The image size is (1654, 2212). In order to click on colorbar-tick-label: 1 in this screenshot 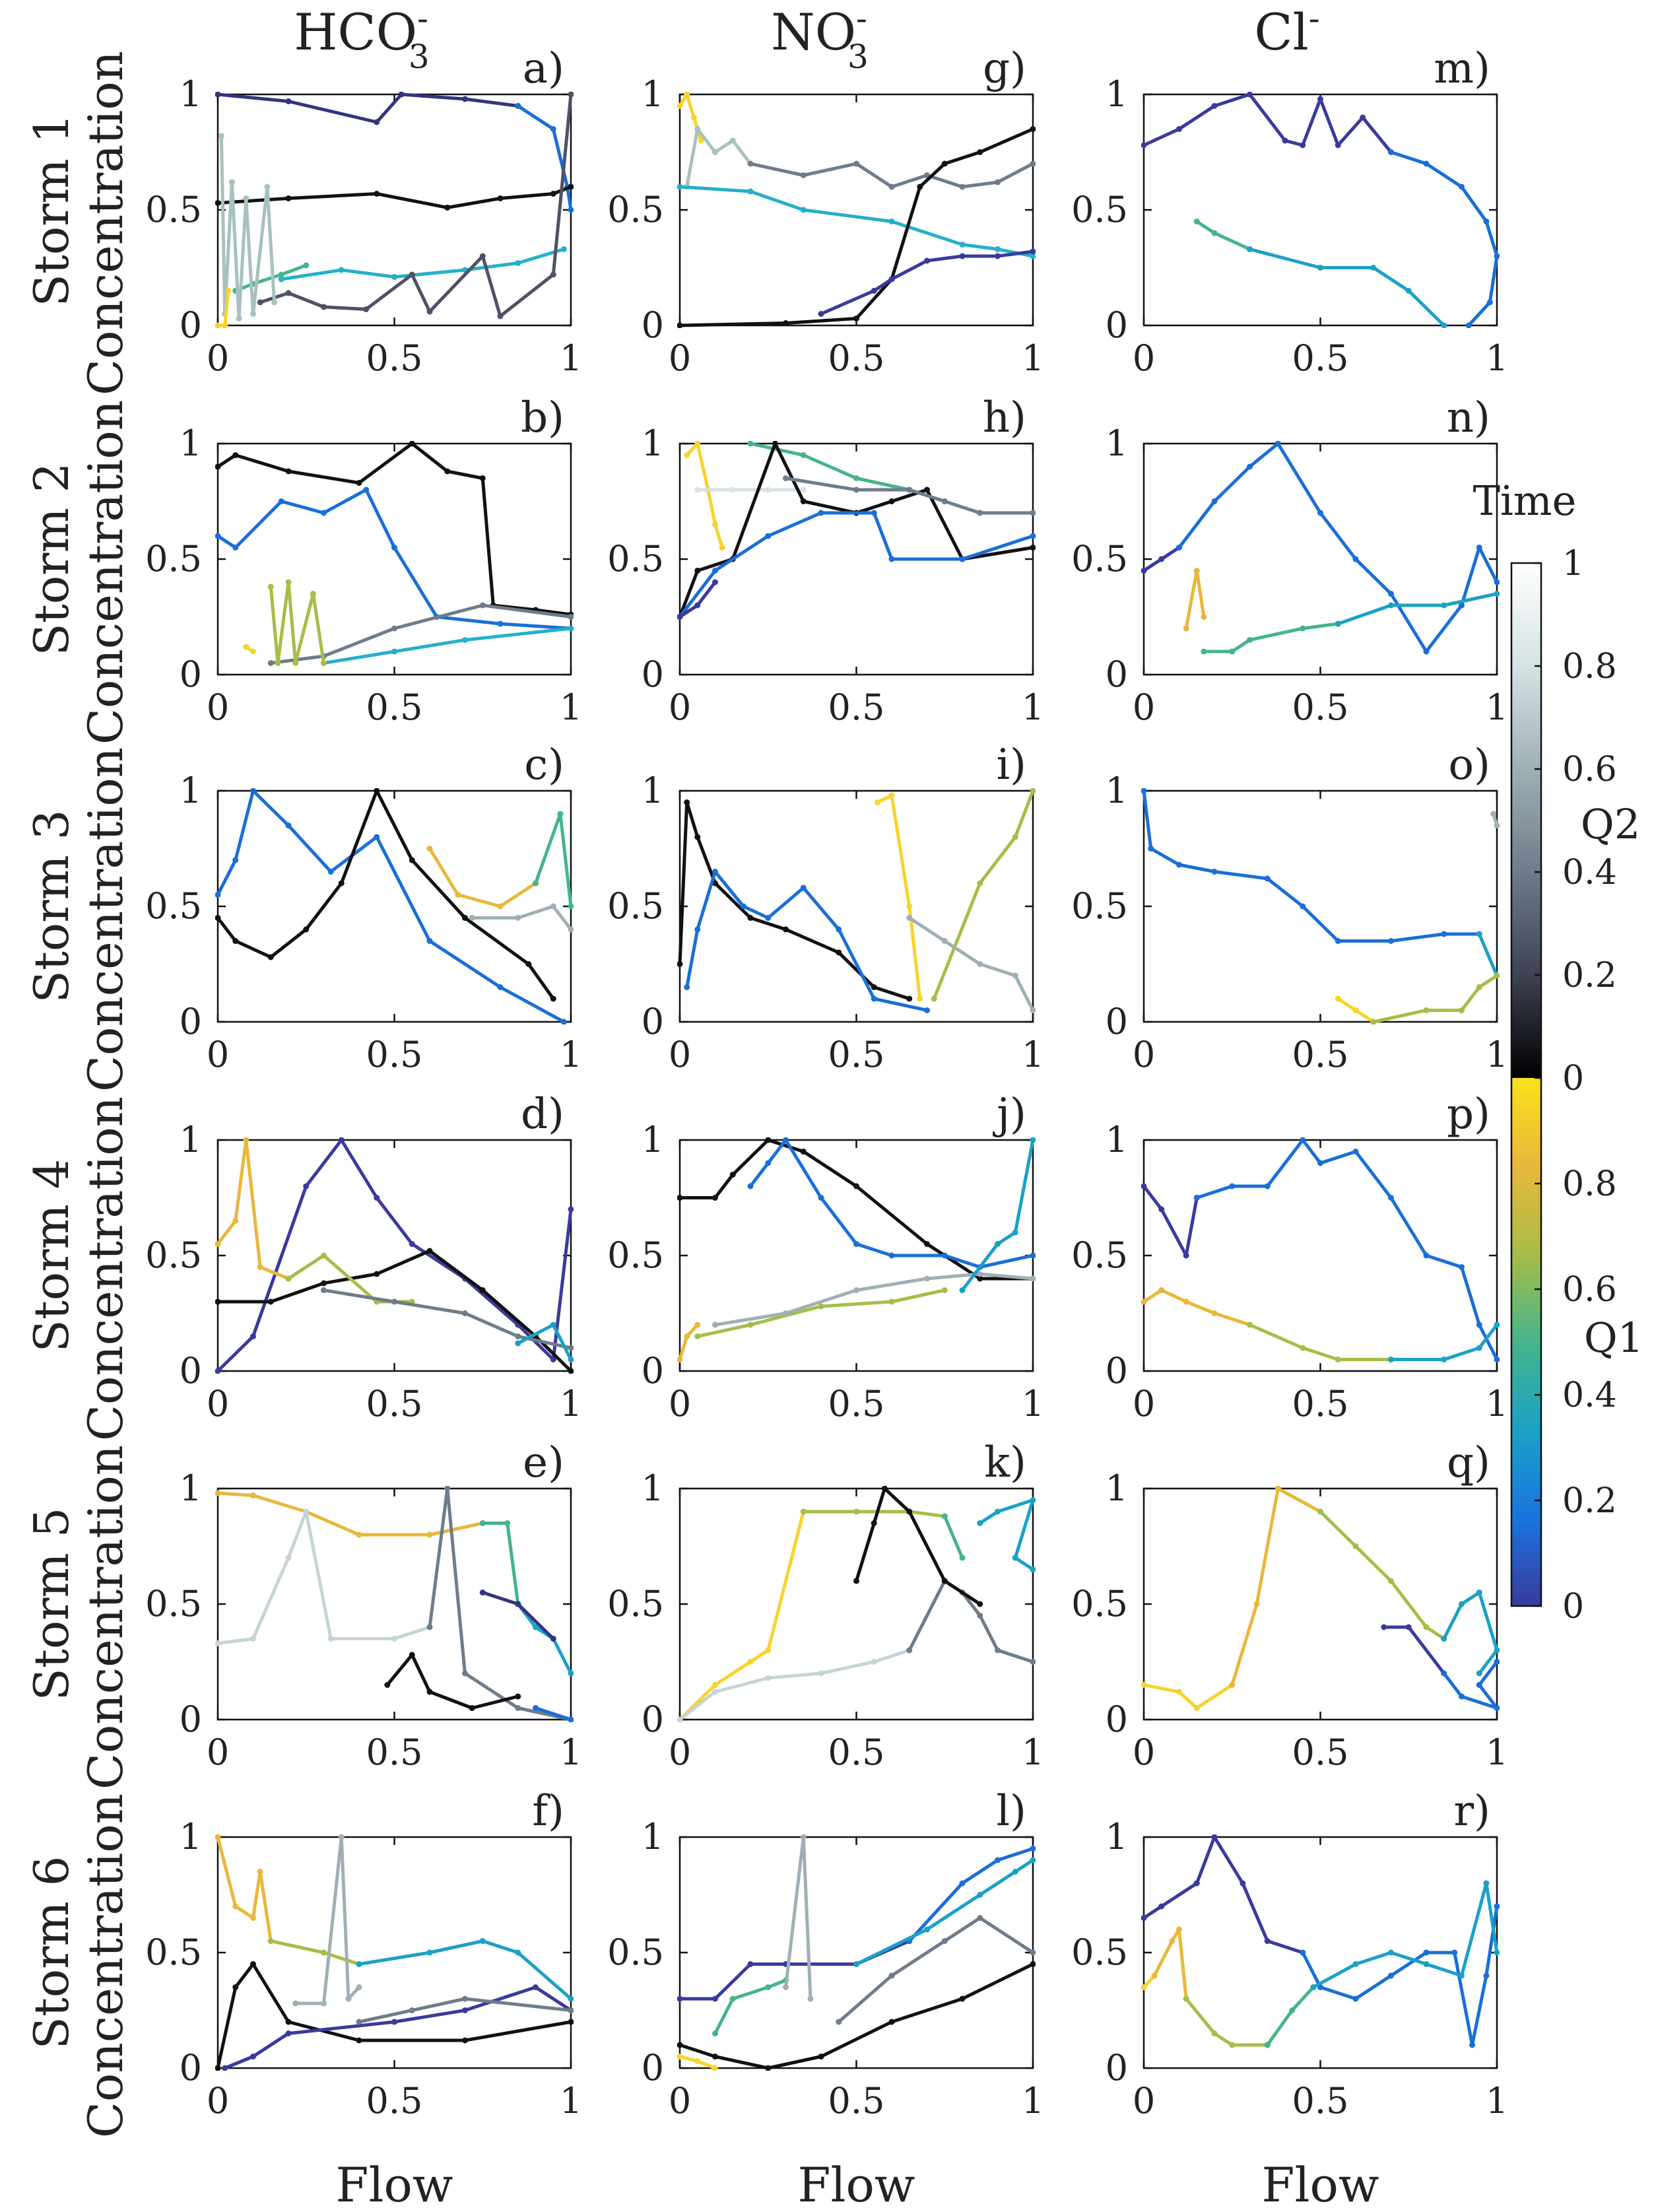, I will do `click(1573, 564)`.